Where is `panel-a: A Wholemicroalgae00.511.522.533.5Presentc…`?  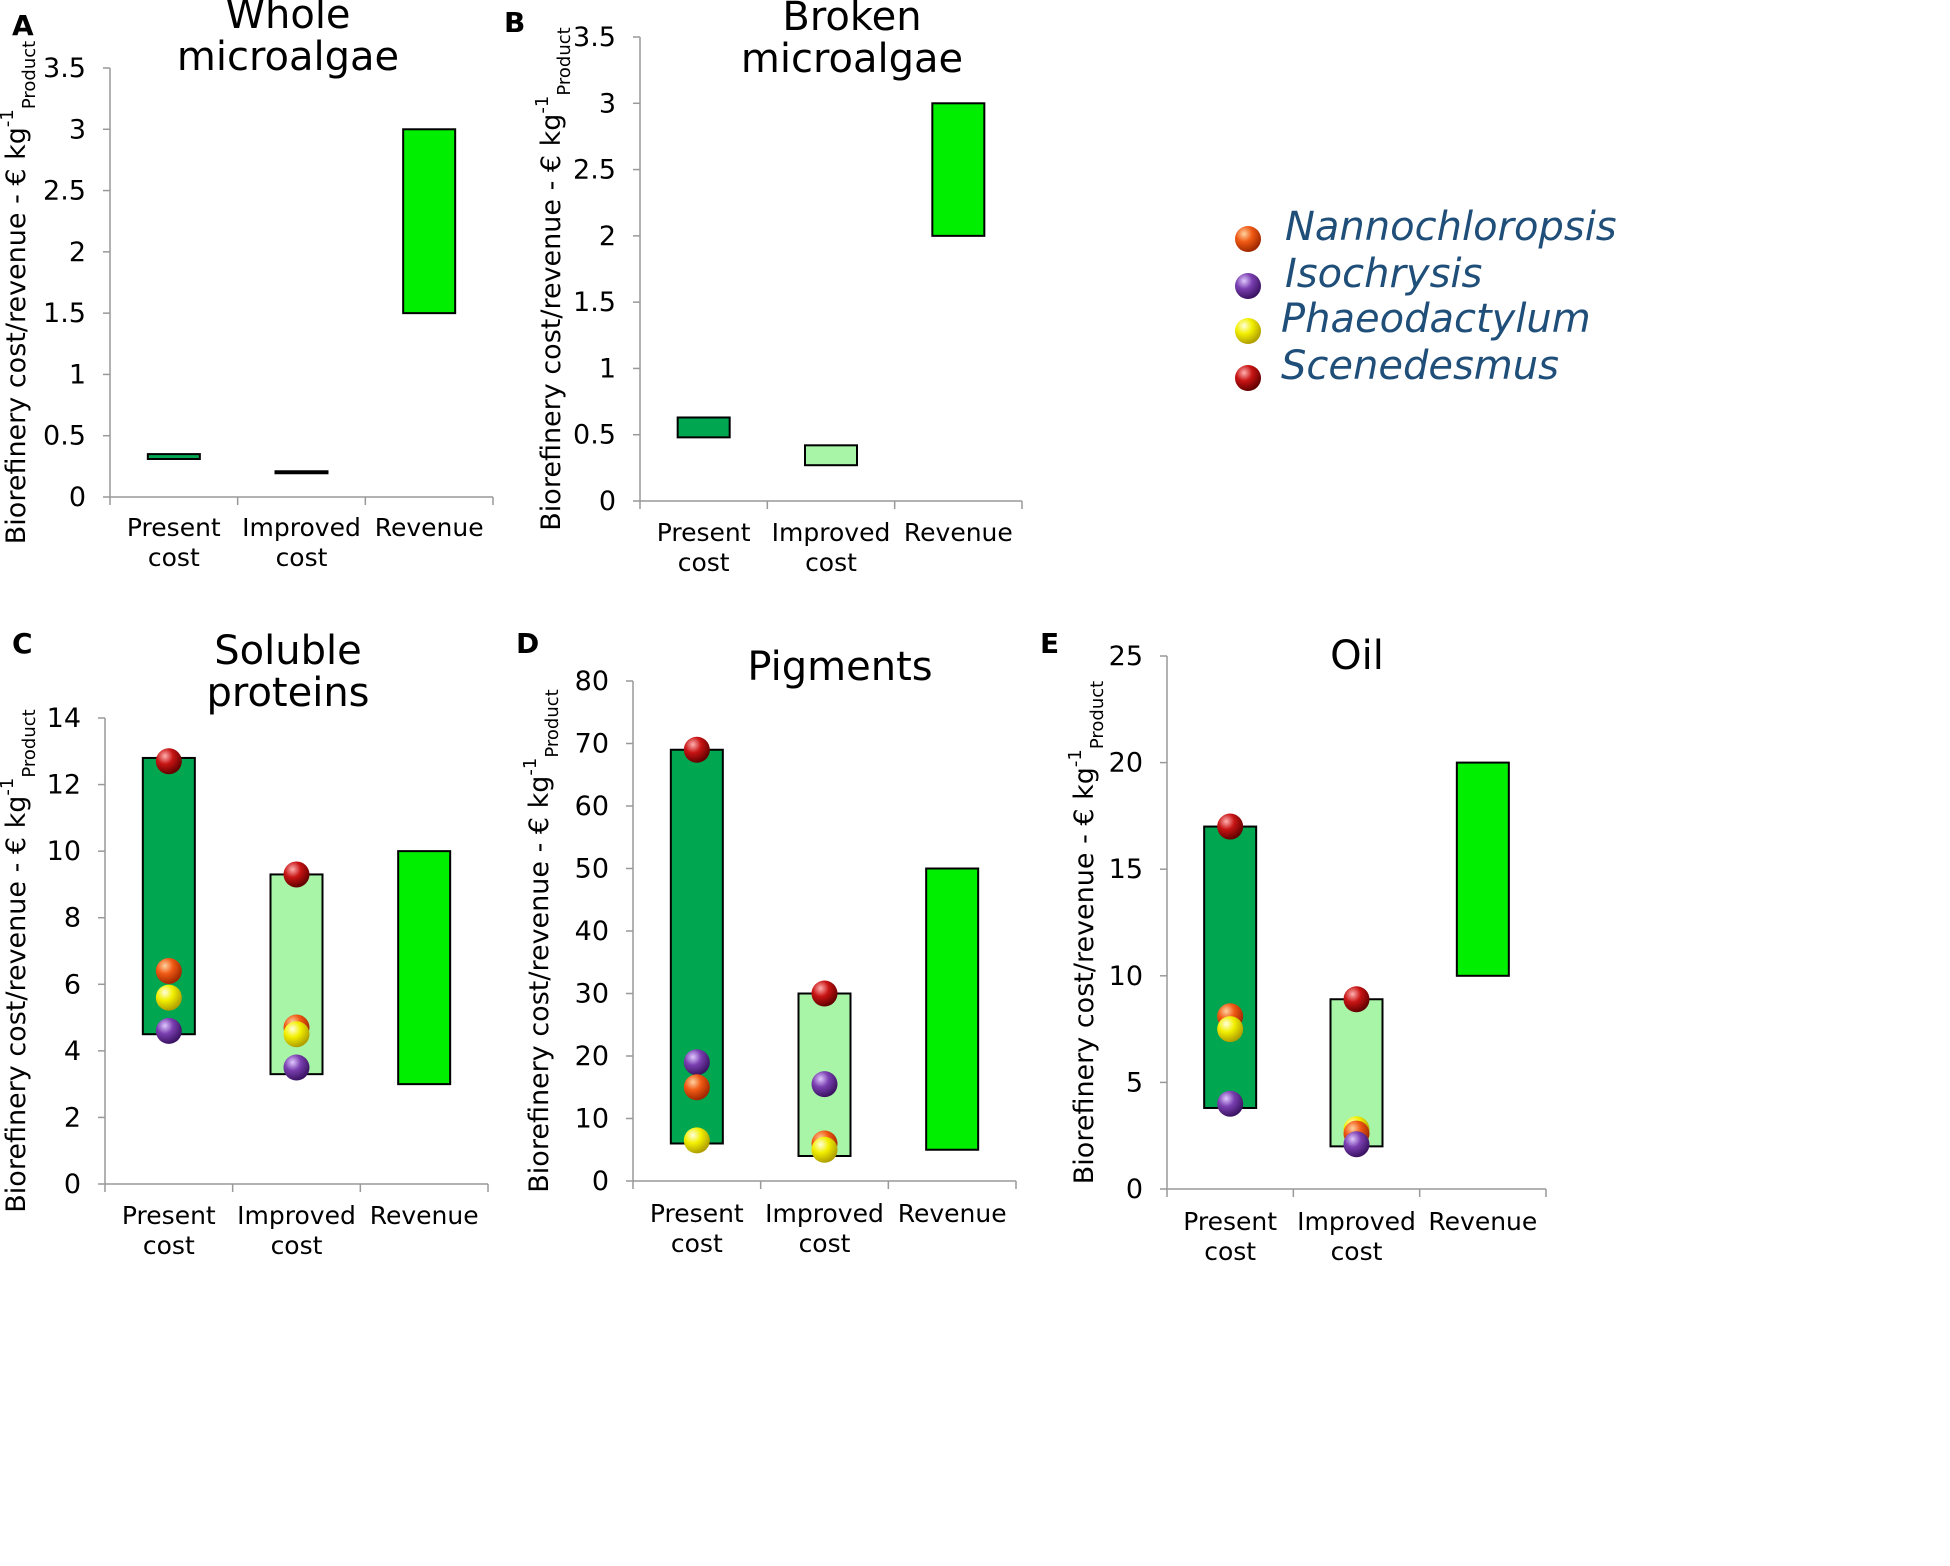
panel-a: A Wholemicroalgae00.511.522.533.5Presentc… is located at coordinates (247, 286).